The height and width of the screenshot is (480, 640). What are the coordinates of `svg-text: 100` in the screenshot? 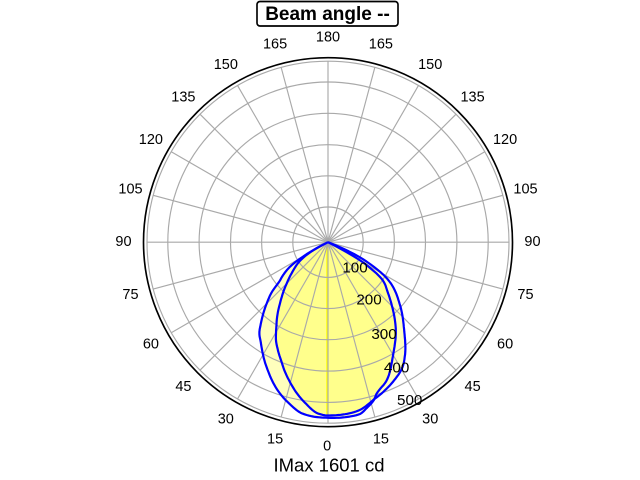 It's located at (354, 268).